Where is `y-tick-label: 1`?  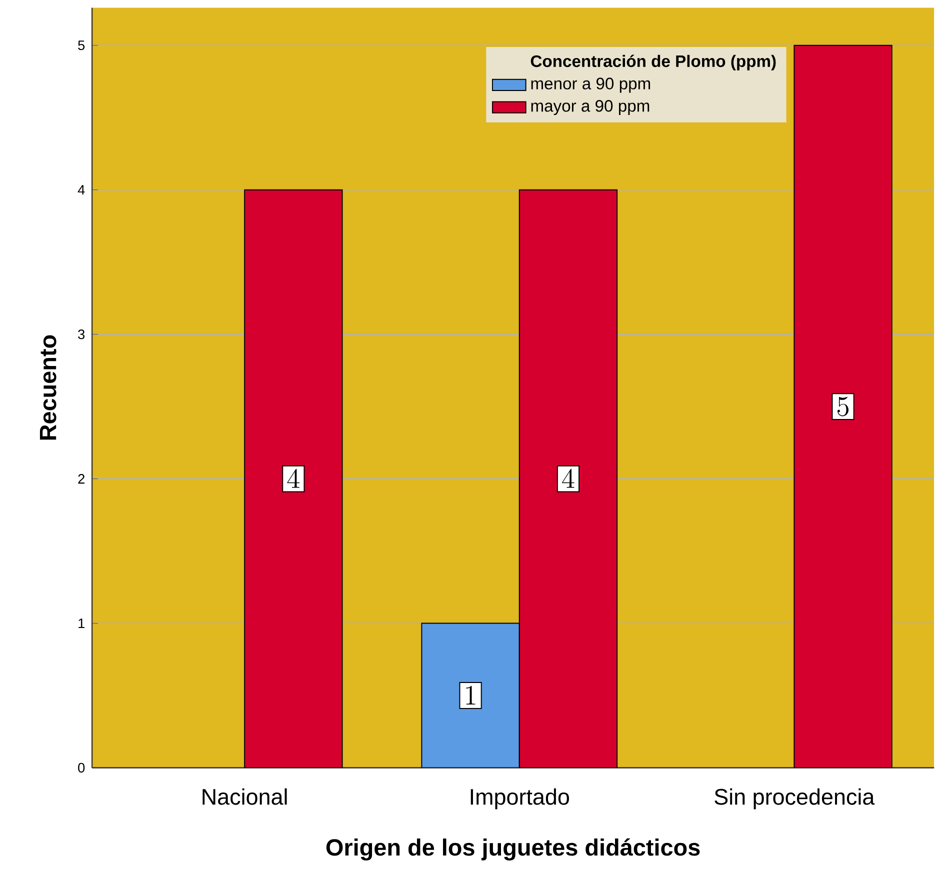 y-tick-label: 1 is located at coordinates (81, 623).